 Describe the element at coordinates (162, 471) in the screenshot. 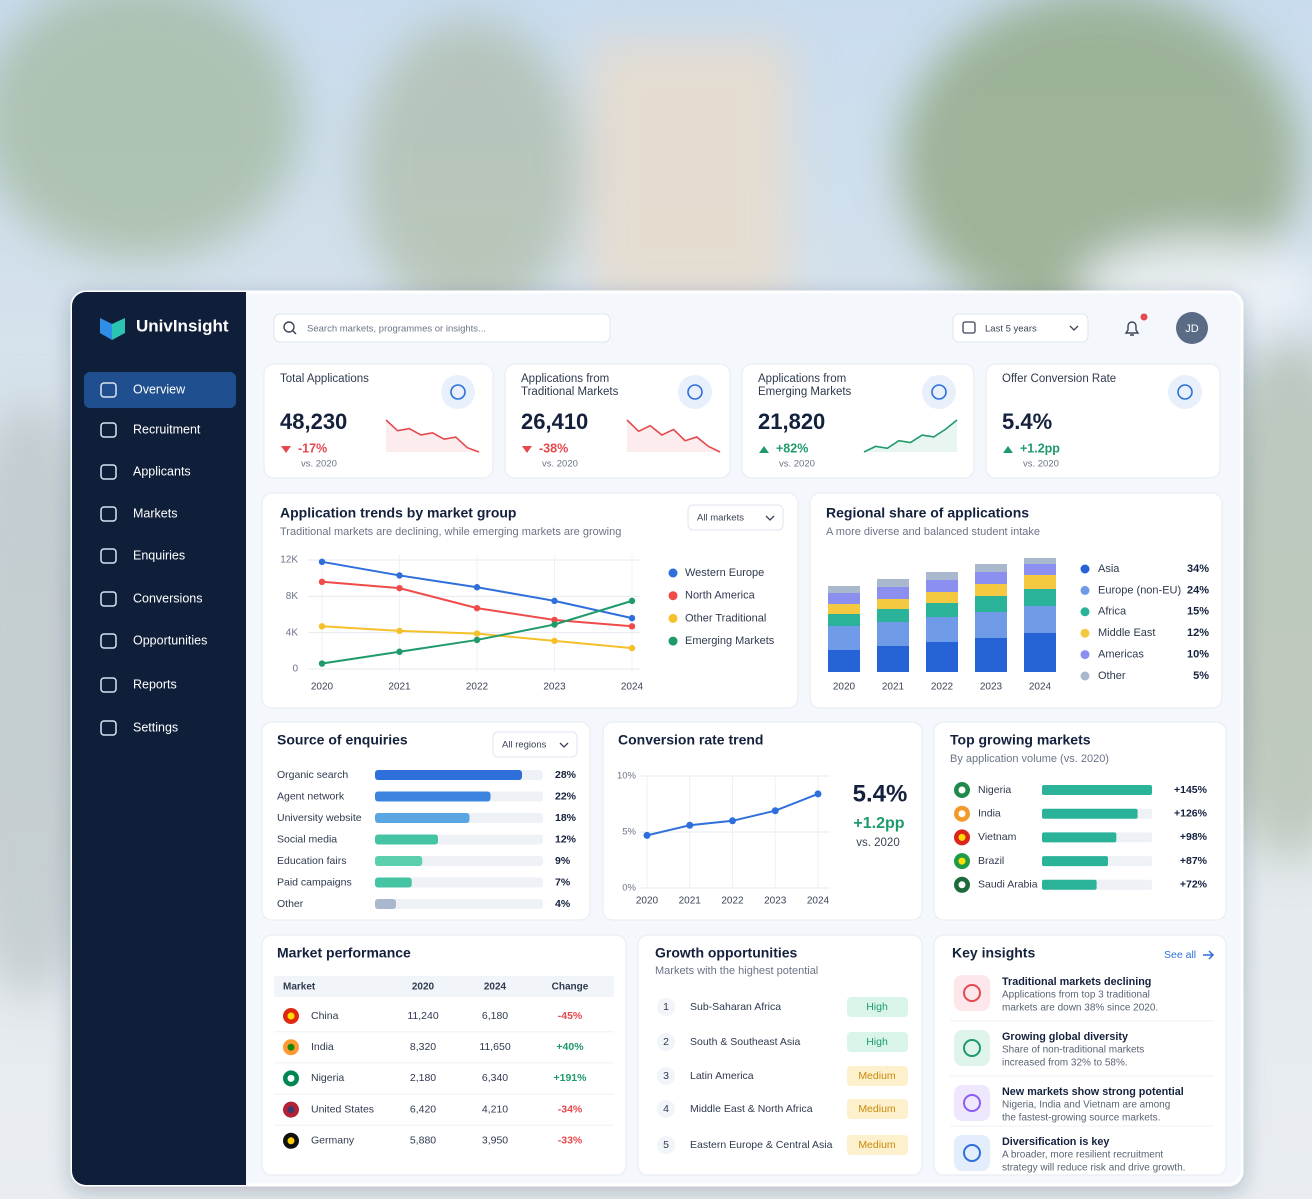

I see `nav-item: Applicants` at that location.